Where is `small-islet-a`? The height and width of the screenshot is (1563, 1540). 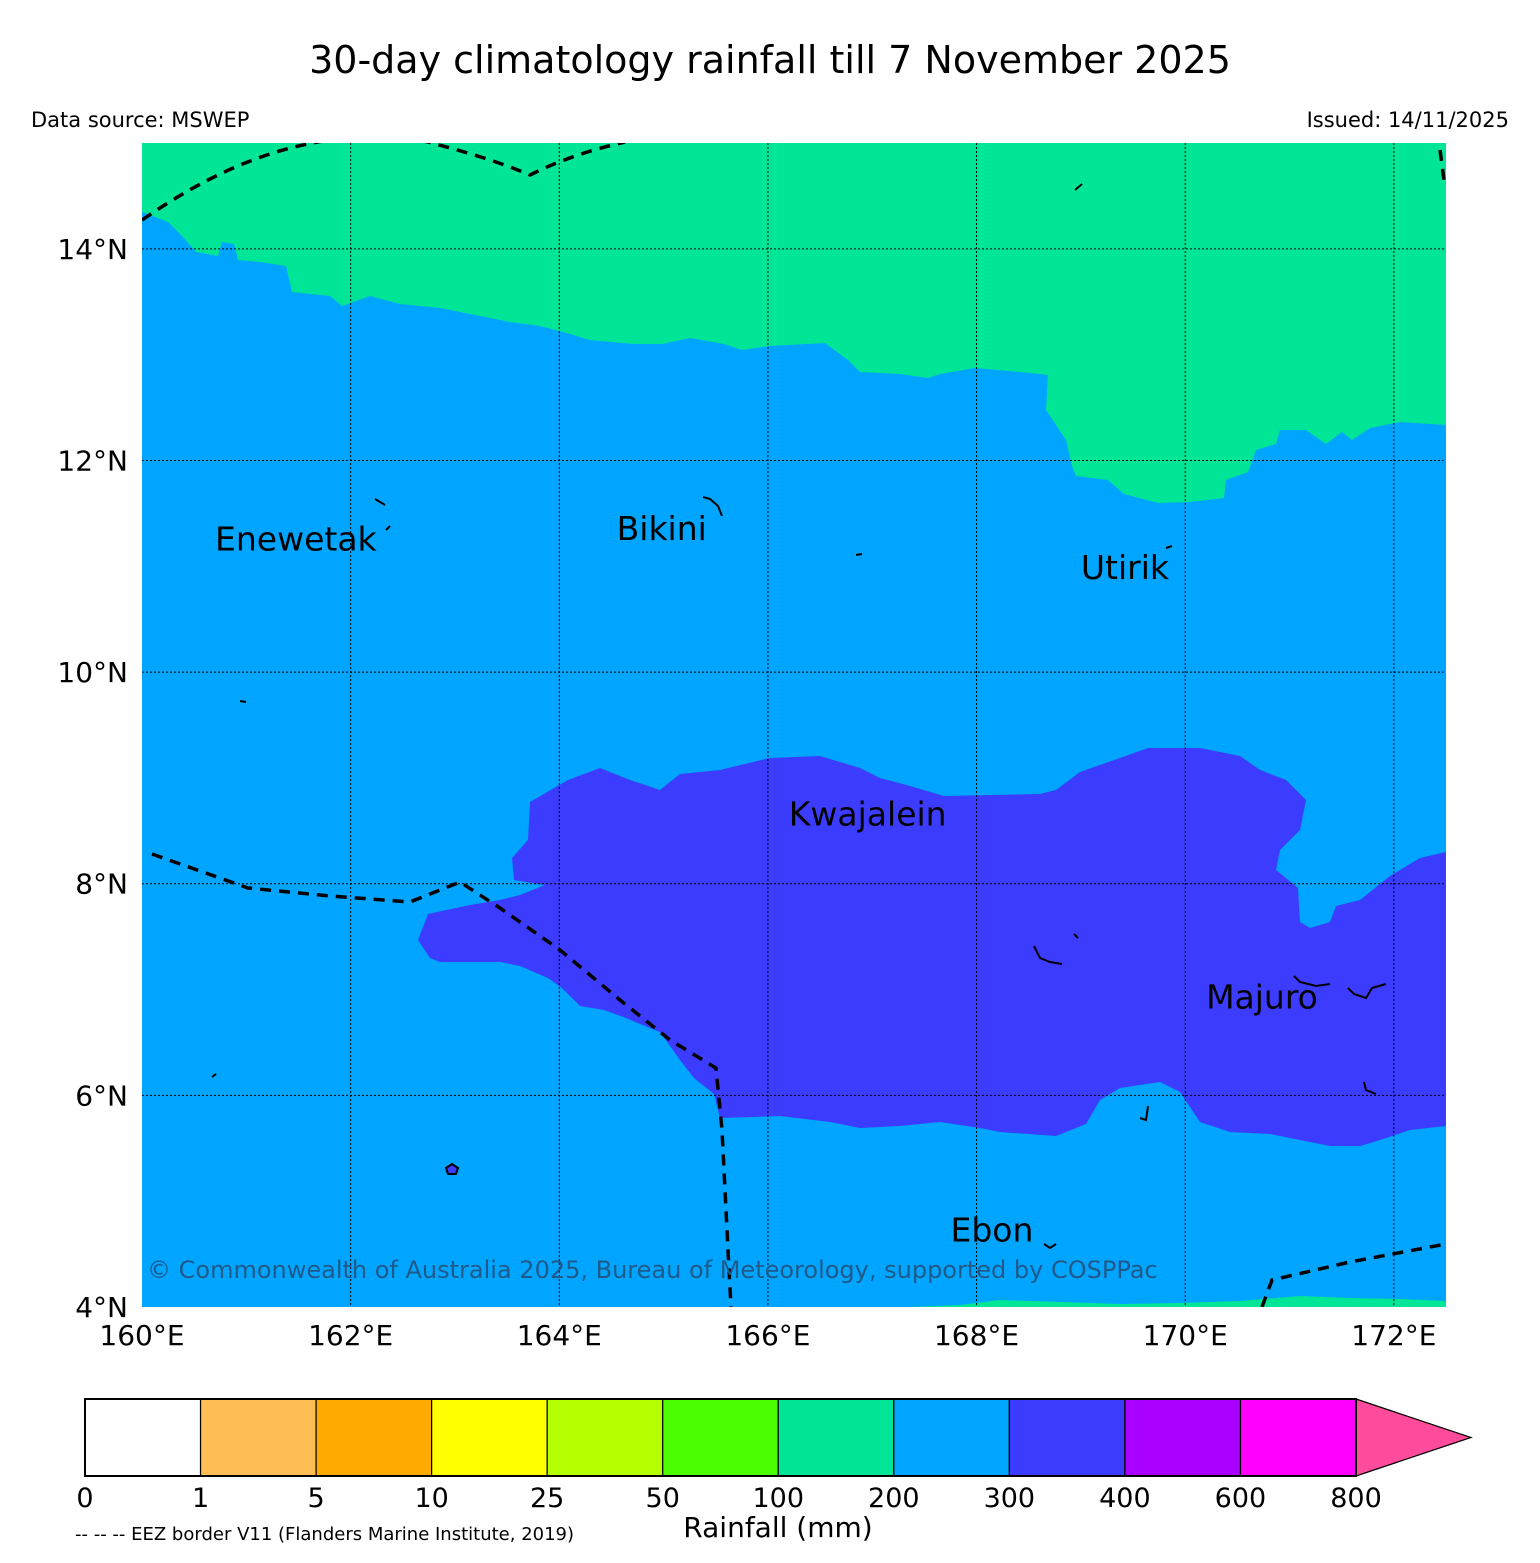
small-islet-a is located at coordinates (537, 815).